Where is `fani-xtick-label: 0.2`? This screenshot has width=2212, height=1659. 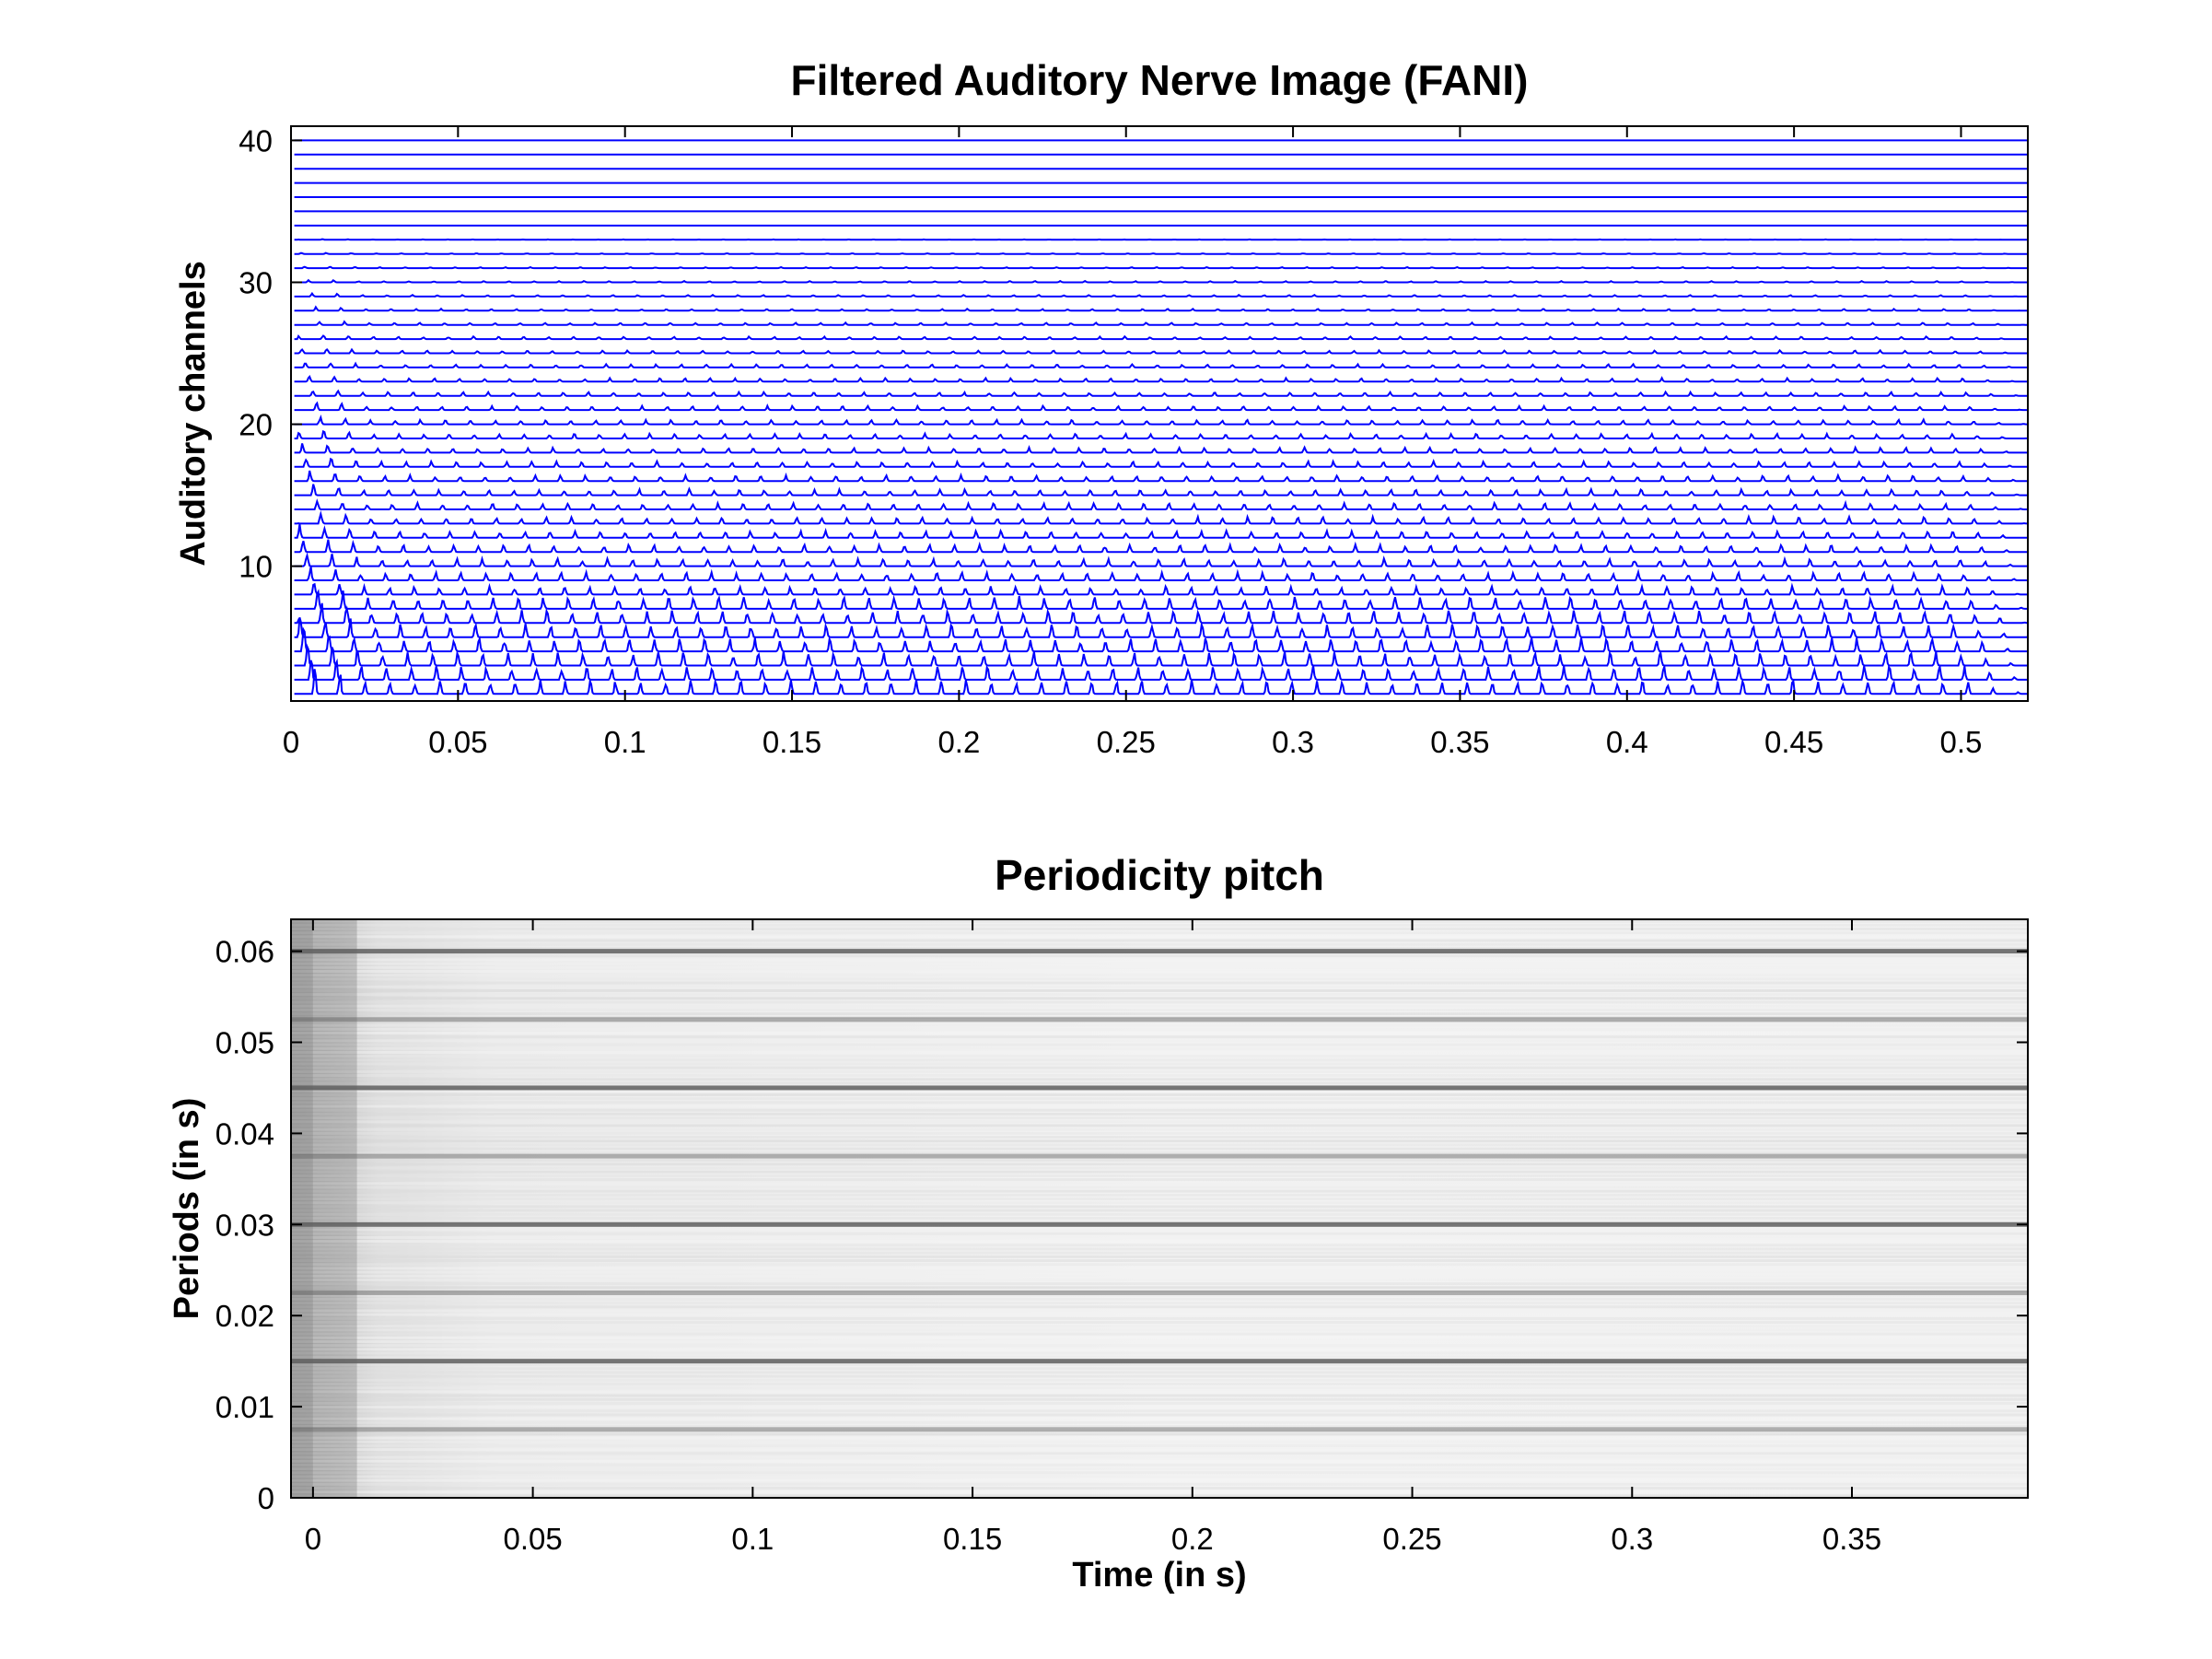 fani-xtick-label: 0.2 is located at coordinates (959, 742).